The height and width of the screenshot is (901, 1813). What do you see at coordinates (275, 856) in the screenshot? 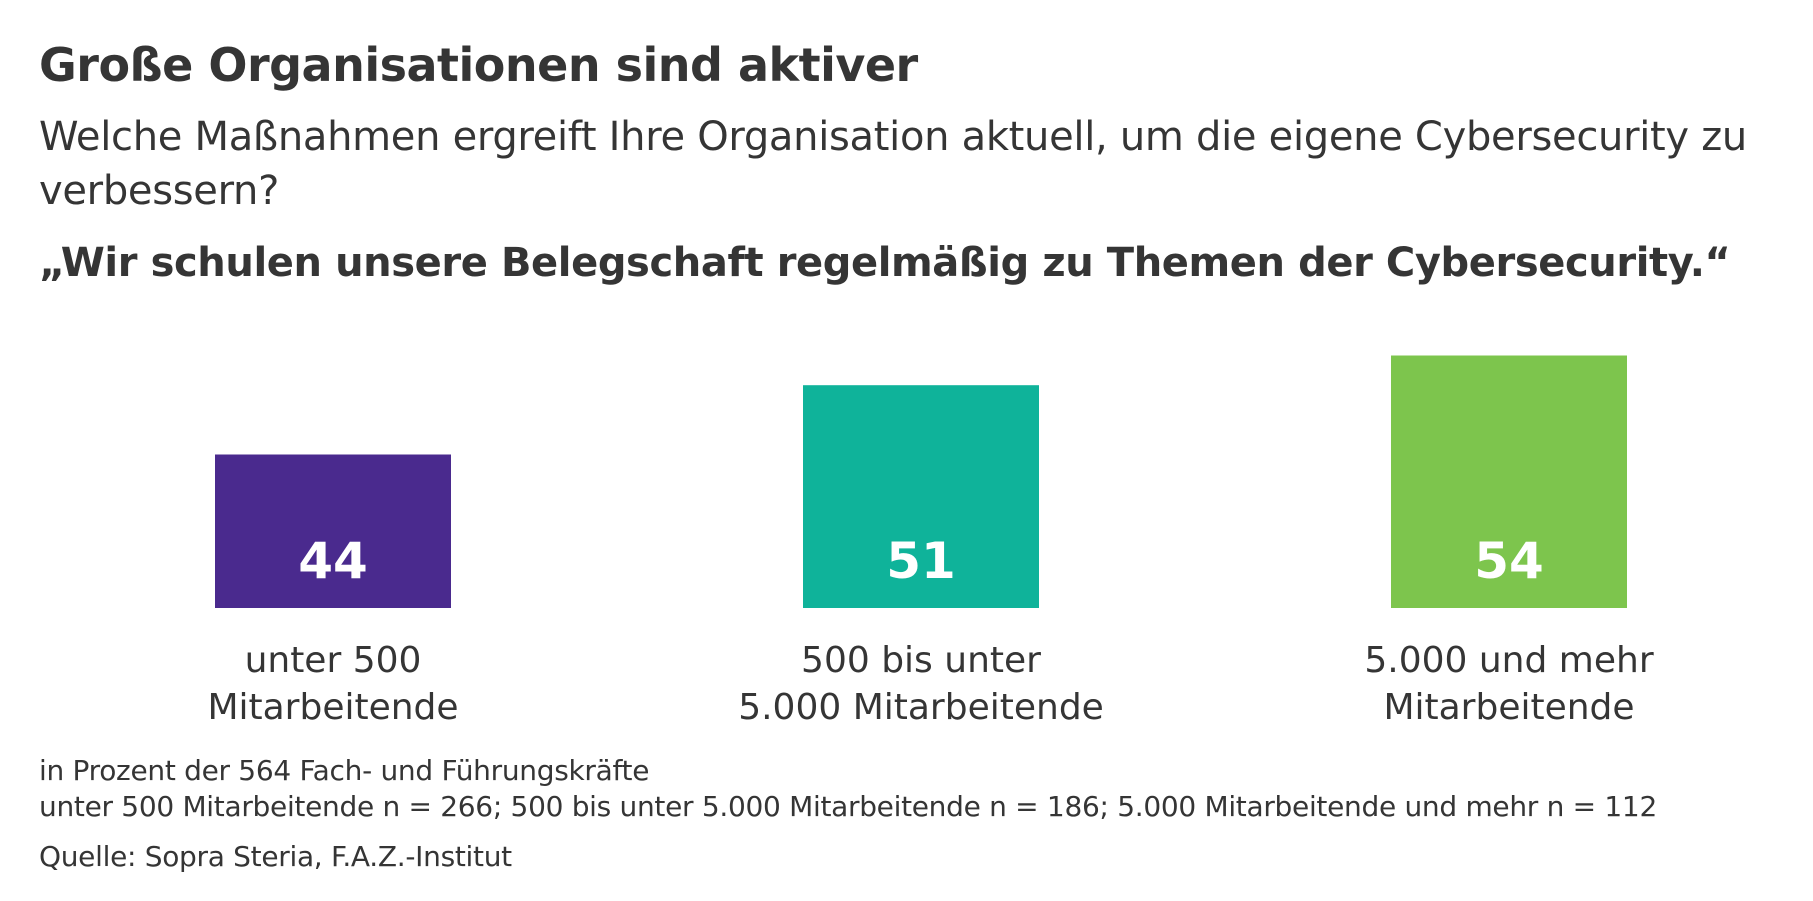
I see `source-note: Quelle: Sopra Steria, F.A.Z.-Institut` at bounding box center [275, 856].